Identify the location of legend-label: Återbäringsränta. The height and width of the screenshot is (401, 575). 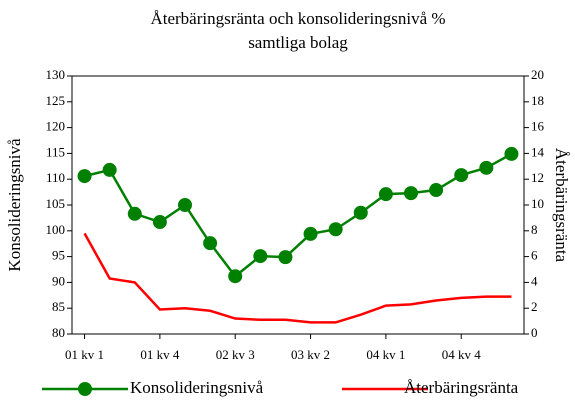
(461, 387).